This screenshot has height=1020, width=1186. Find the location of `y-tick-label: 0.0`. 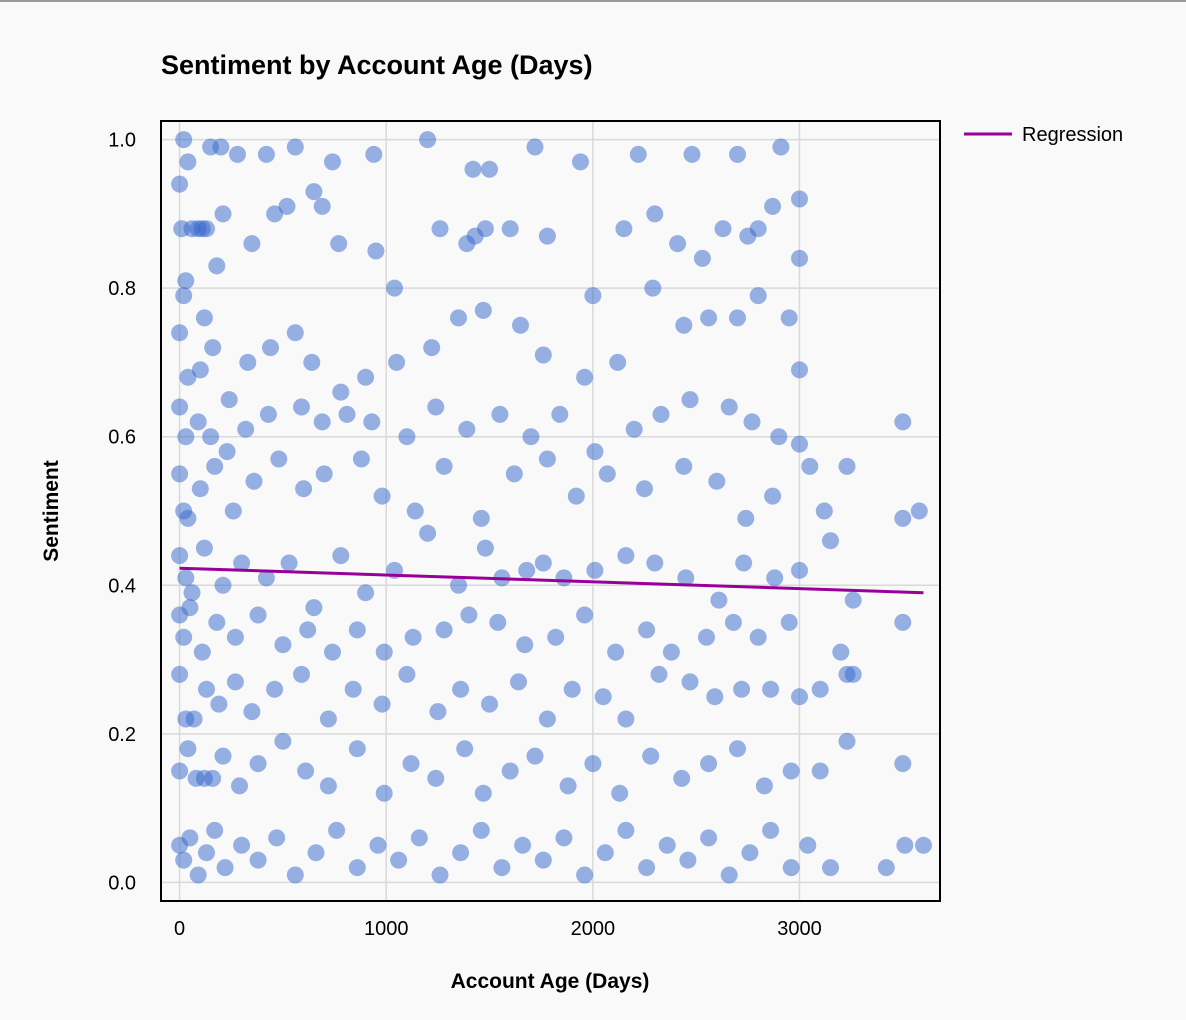

y-tick-label: 0.0 is located at coordinates (122, 883).